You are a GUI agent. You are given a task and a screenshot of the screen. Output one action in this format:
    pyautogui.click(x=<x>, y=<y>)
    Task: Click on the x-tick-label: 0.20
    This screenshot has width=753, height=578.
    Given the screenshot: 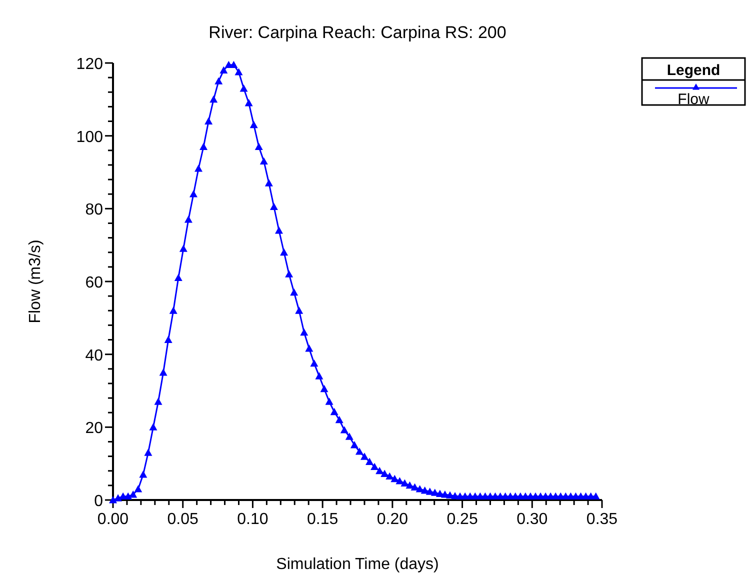 What is the action you would take?
    pyautogui.click(x=392, y=519)
    